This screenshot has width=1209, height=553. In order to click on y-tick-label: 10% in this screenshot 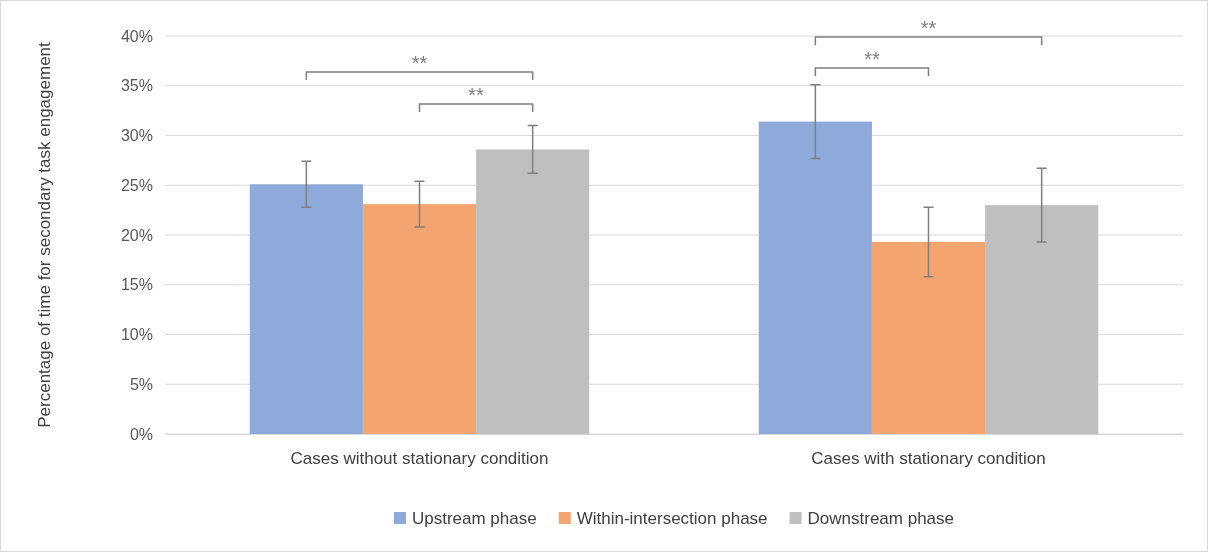, I will do `click(136, 335)`.